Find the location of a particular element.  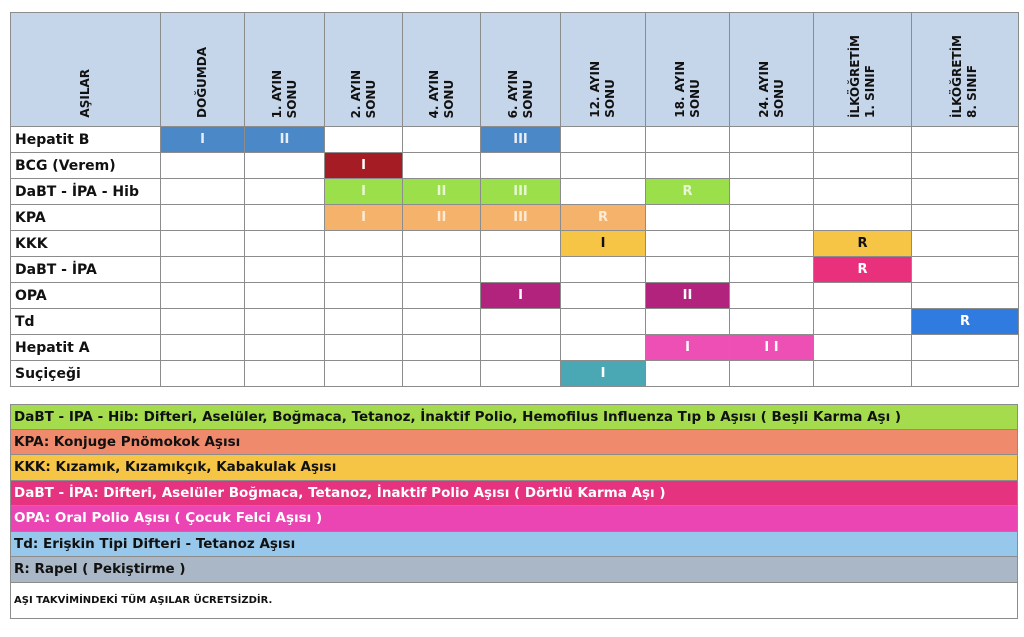

vaccine-name: Td is located at coordinates (85, 321).